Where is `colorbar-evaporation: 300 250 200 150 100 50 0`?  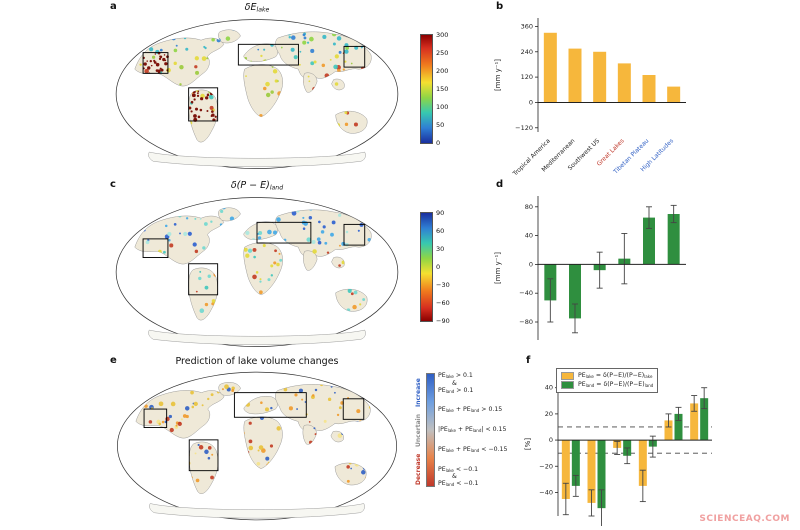
colorbar-evaporation: 300 250 200 150 100 50 0 is located at coordinates (441, 89).